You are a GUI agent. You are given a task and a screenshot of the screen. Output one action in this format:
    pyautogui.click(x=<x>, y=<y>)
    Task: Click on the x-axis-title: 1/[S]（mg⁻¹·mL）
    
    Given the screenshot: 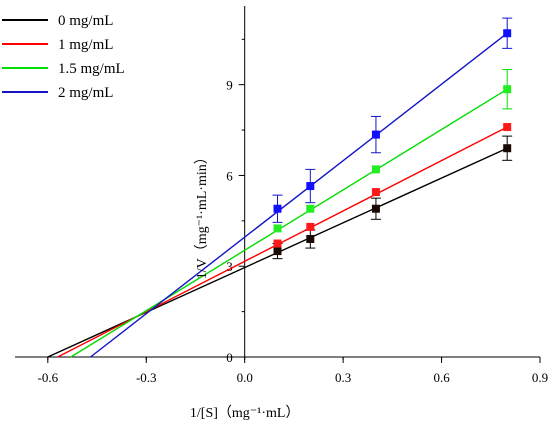 What is the action you would take?
    pyautogui.click(x=245, y=413)
    